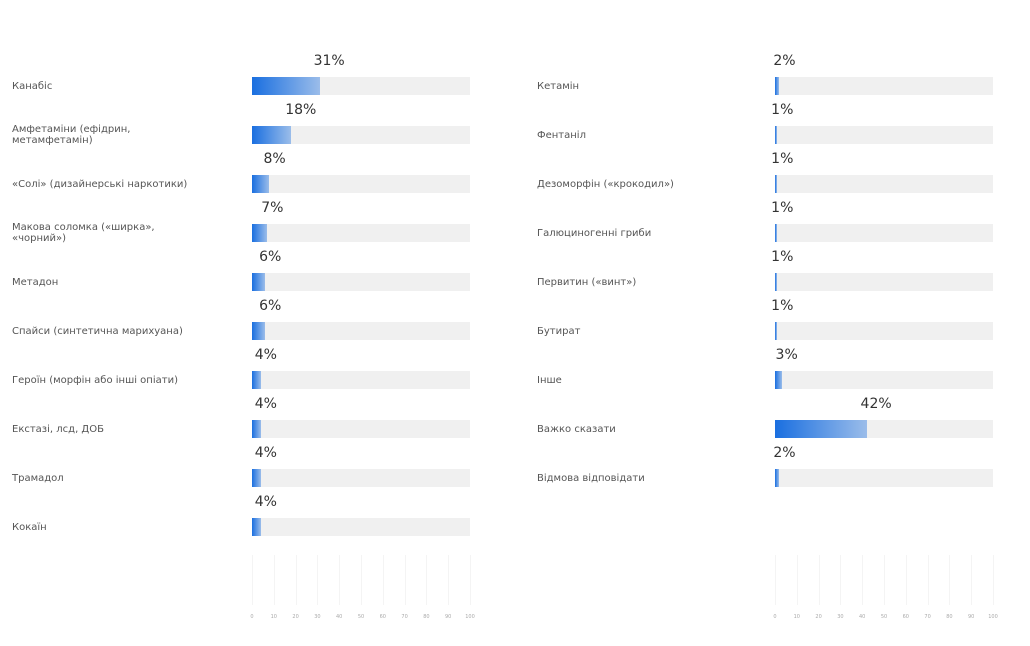  I want to click on category-label: Інше, so click(549, 380).